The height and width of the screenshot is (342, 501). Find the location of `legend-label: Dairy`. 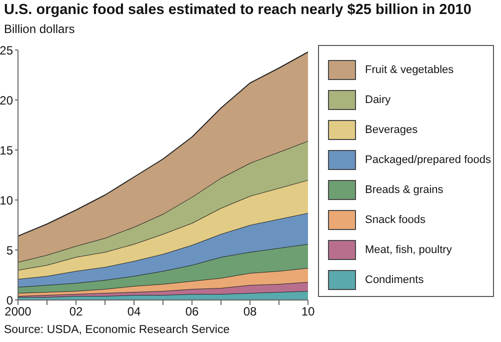

legend-label: Dairy is located at coordinates (378, 100).